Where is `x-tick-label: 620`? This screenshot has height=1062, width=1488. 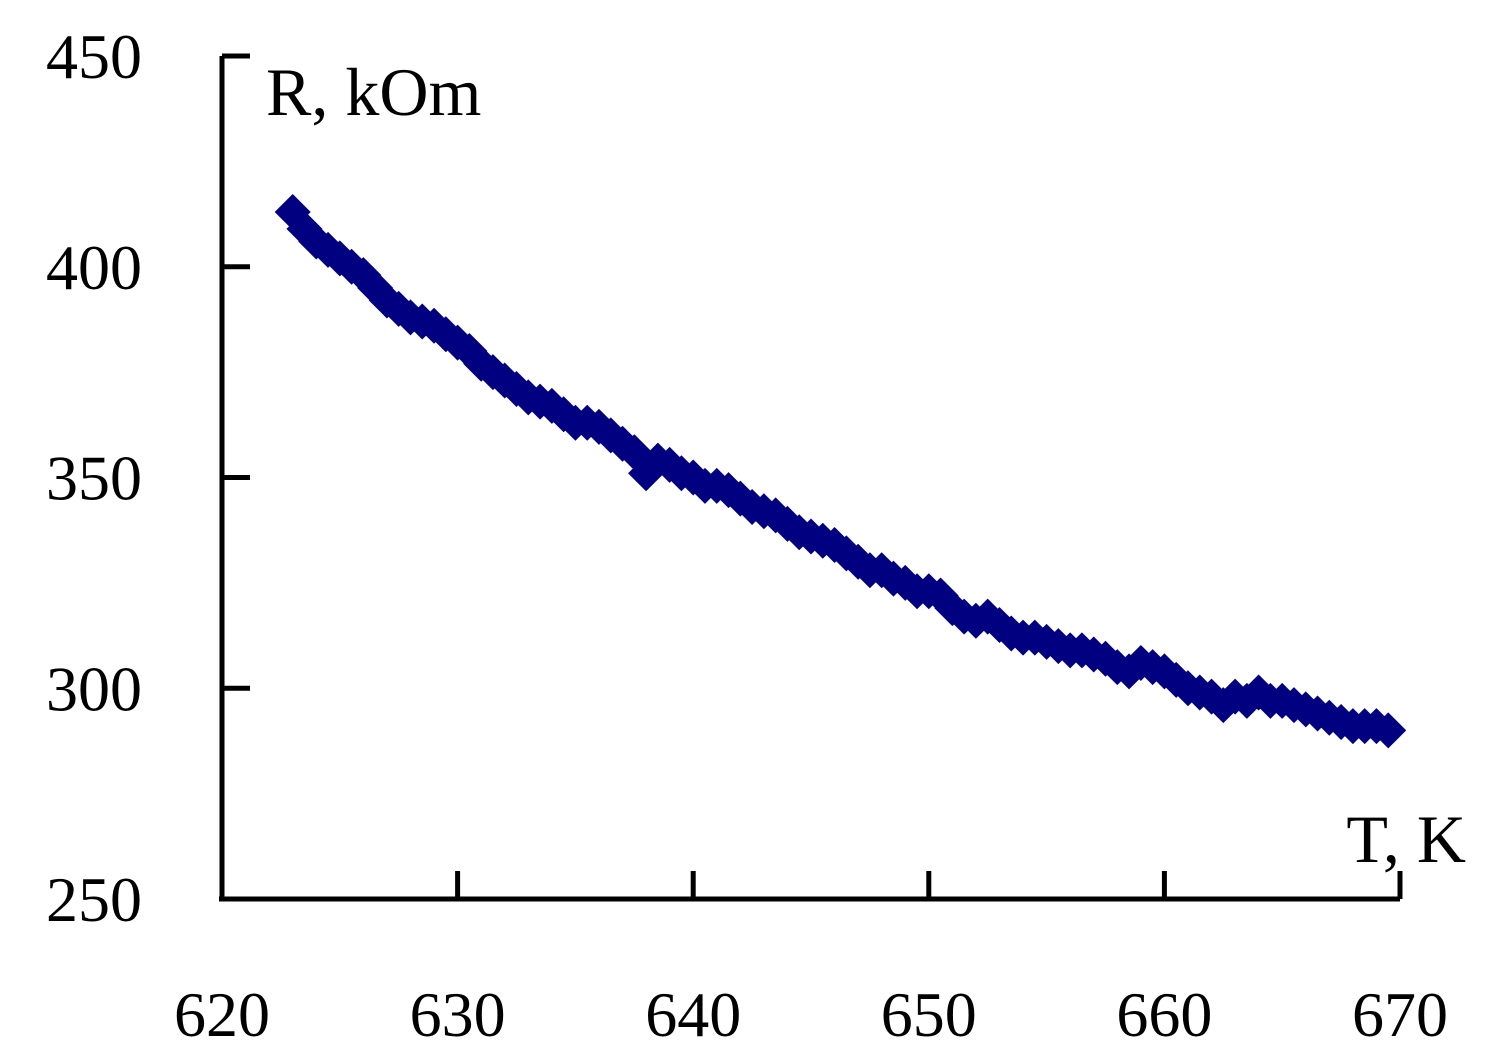 x-tick-label: 620 is located at coordinates (222, 1014).